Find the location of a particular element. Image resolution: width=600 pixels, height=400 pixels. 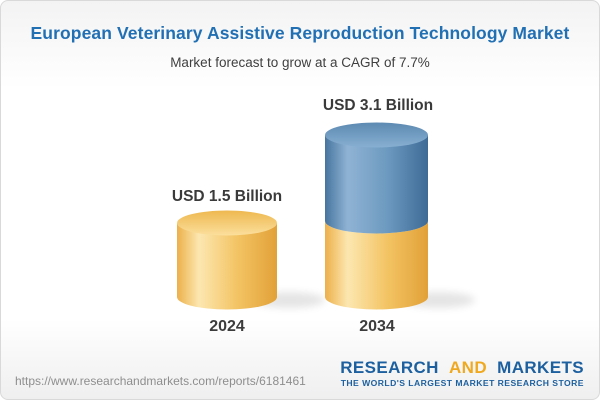

logo-wordmark: RESEARCH AND MARKETS is located at coordinates (462, 367).